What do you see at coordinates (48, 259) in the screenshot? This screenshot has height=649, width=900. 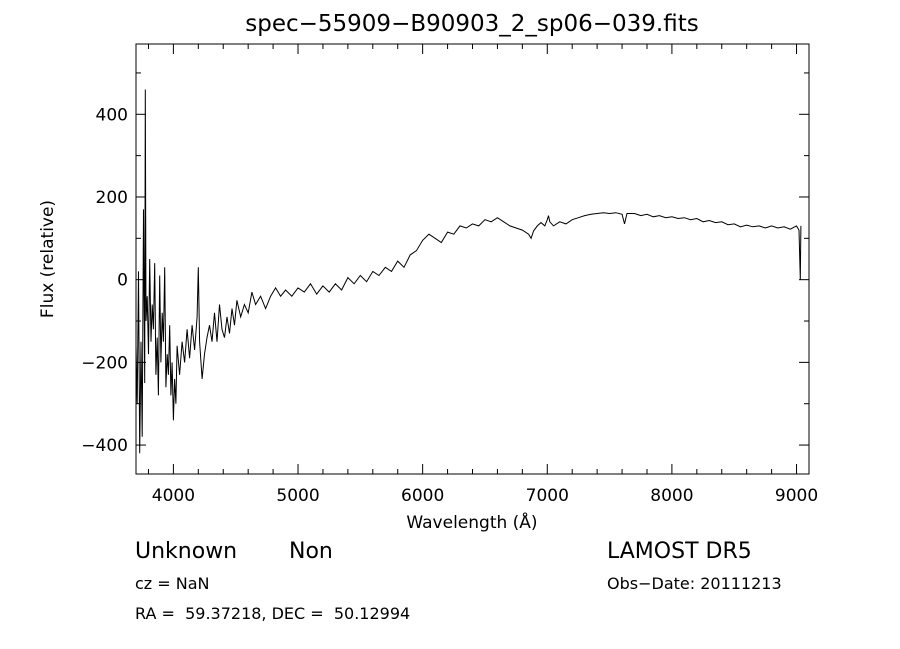 I see `y-axis-label: Flux (relative)` at bounding box center [48, 259].